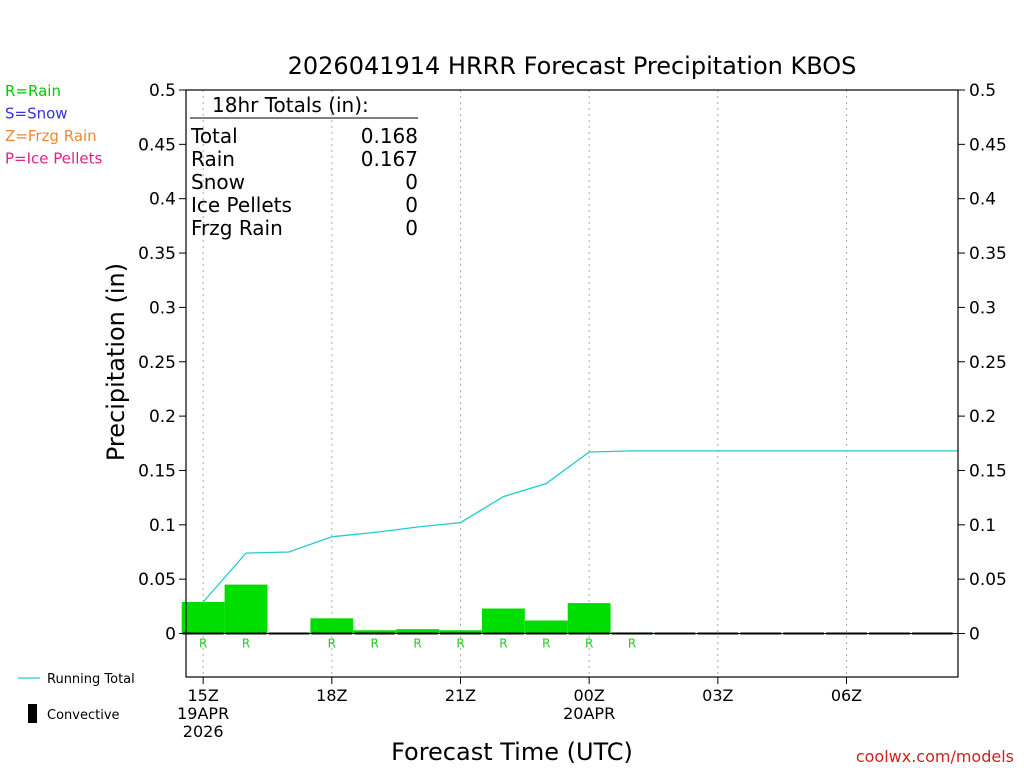  Describe the element at coordinates (91, 679) in the screenshot. I see `running-total-legend-label: Running Total` at that location.